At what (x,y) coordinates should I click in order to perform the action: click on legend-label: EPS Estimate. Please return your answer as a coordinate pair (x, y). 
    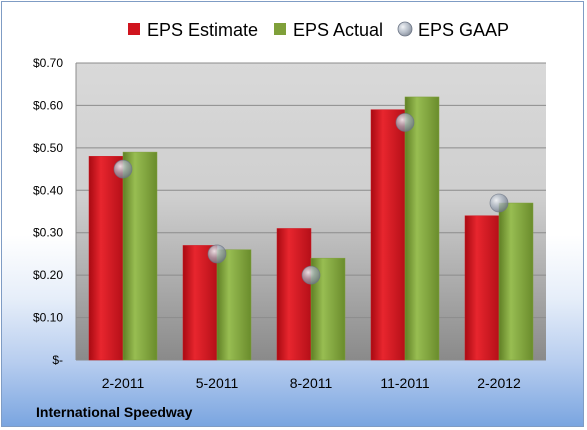
    Looking at the image, I should click on (202, 30).